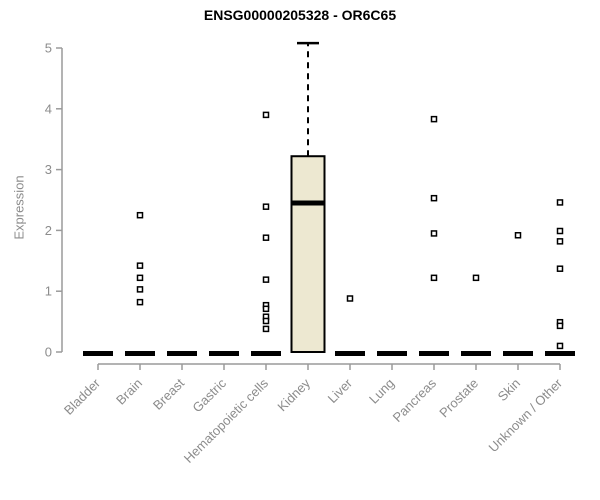 Image resolution: width=600 pixels, height=500 pixels. What do you see at coordinates (48, 291) in the screenshot?
I see `y-axis-tick-label: 1` at bounding box center [48, 291].